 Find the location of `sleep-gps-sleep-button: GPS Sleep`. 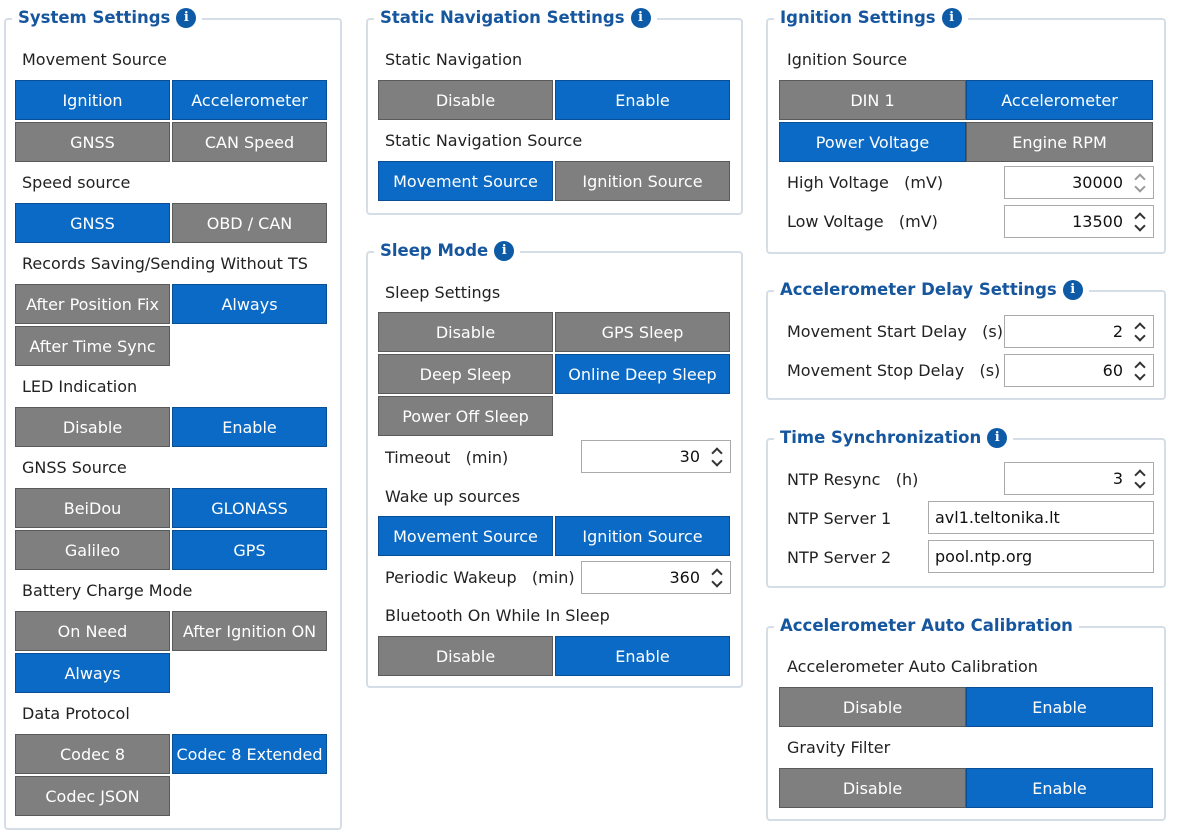

sleep-gps-sleep-button: GPS Sleep is located at coordinates (642, 332).